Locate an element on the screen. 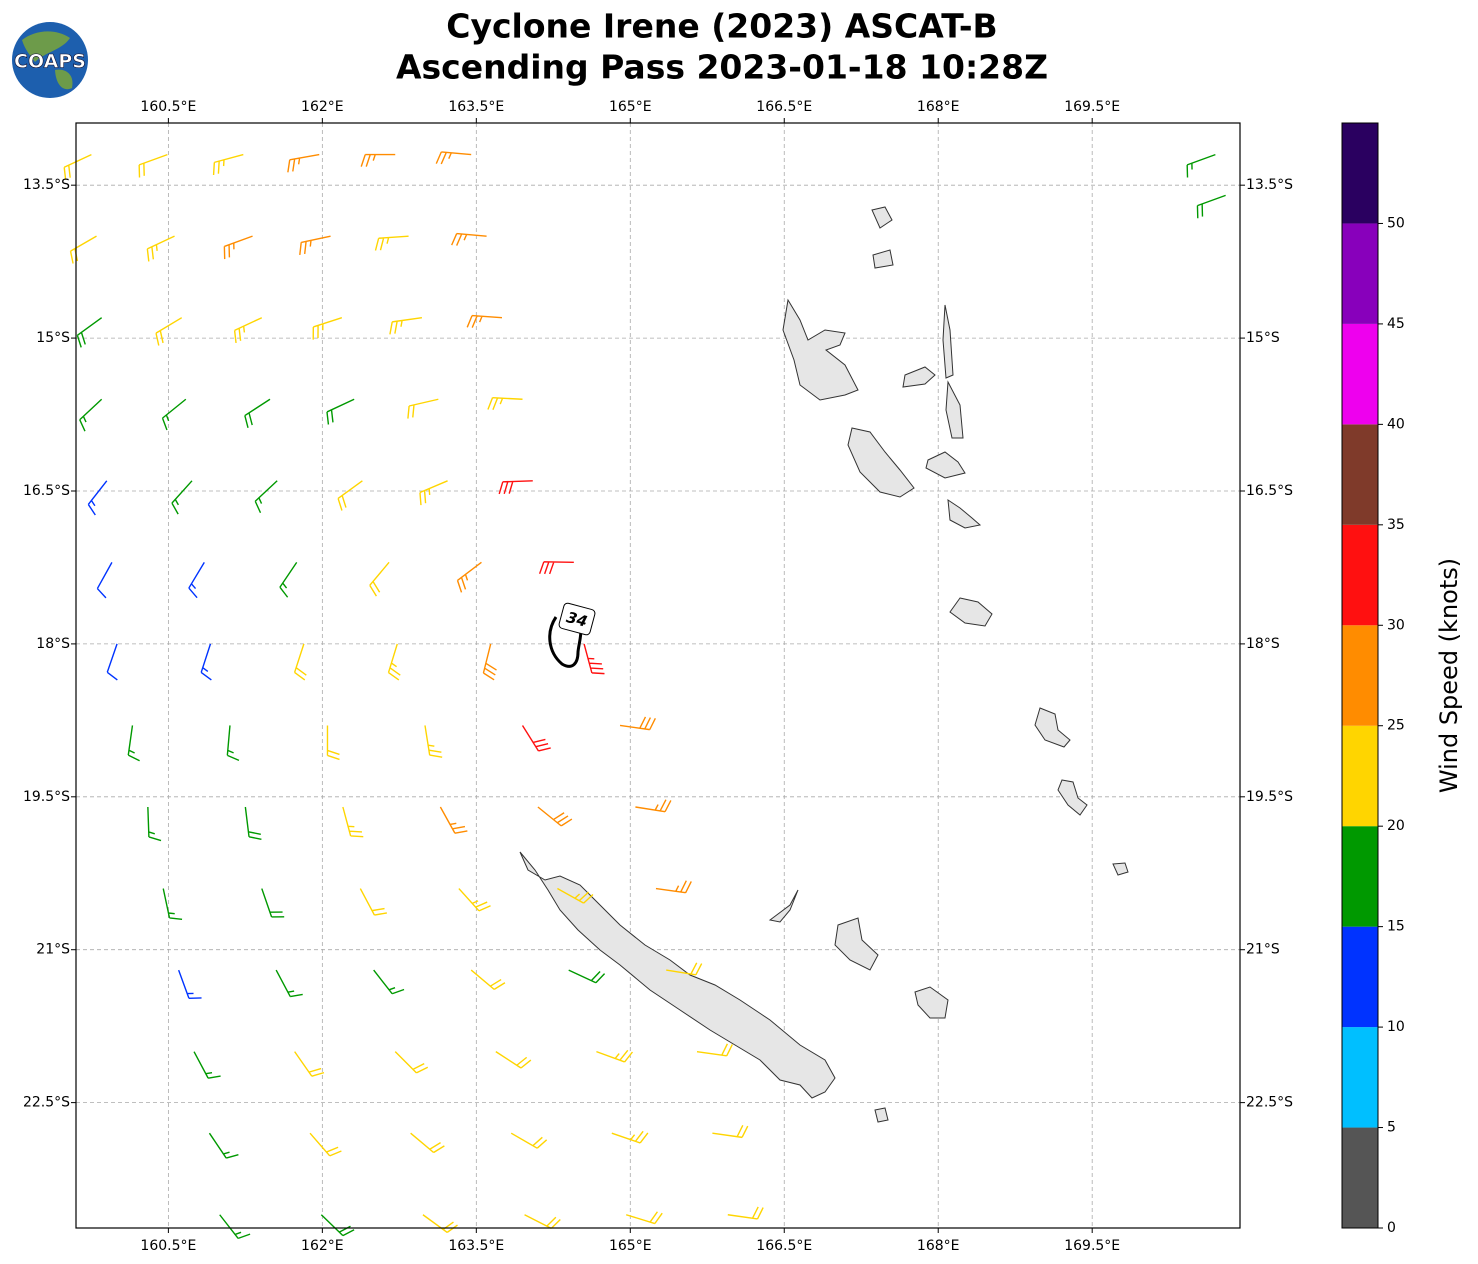  x-tick-label: 165°E is located at coordinates (630, 1246).